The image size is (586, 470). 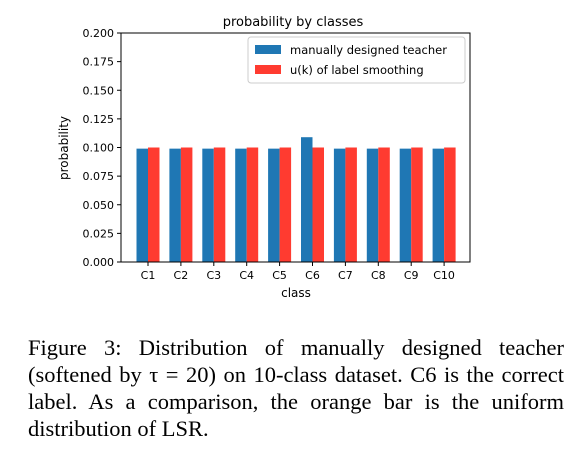 I want to click on bars-group, so click(x=296, y=199).